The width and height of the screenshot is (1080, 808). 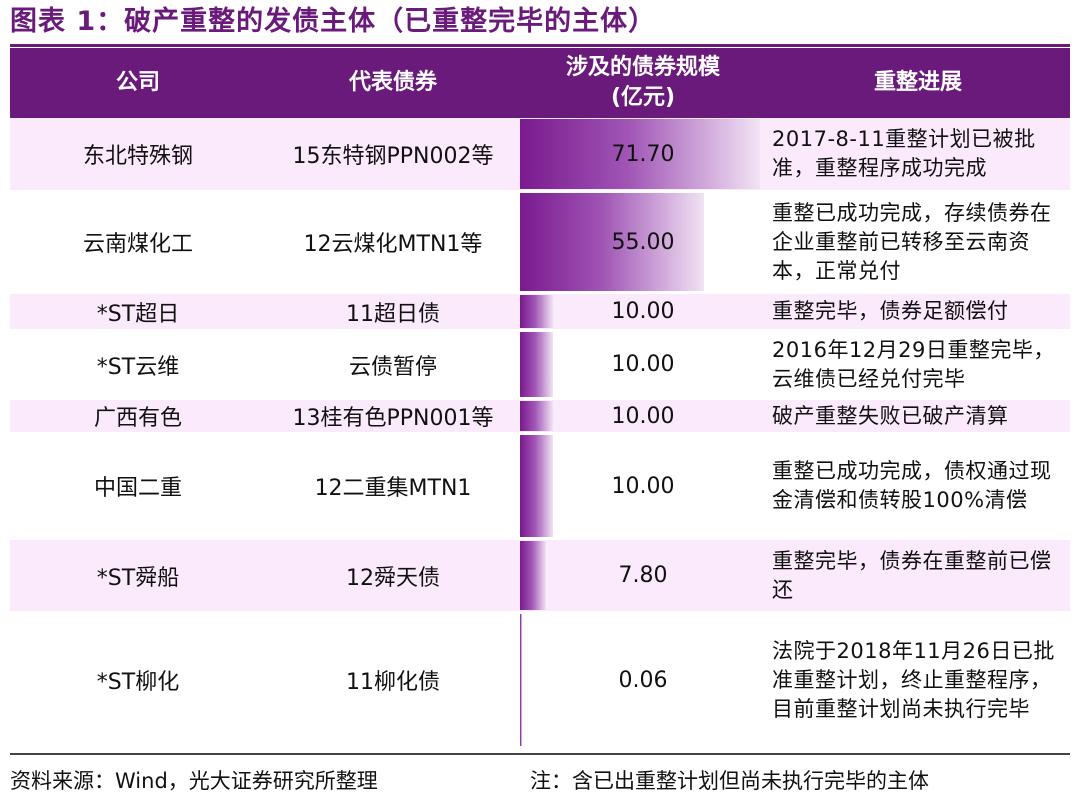 What do you see at coordinates (918, 83) in the screenshot?
I see `col-header-progress: 重整进展` at bounding box center [918, 83].